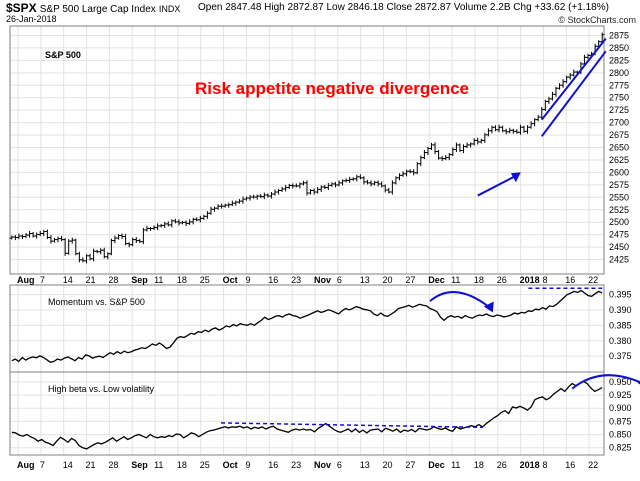 This screenshot has width=640, height=481. Describe the element at coordinates (619, 160) in the screenshot. I see `y-tick-label: 2625` at that location.